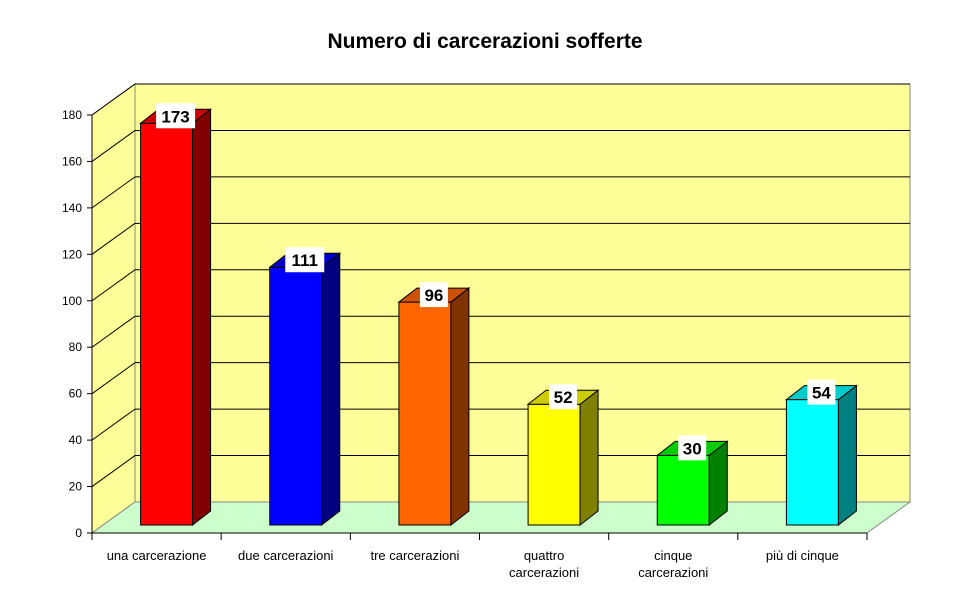 The height and width of the screenshot is (609, 970). Describe the element at coordinates (414, 555) in the screenshot. I see `x-tick-label: tre carcerazioni` at that location.